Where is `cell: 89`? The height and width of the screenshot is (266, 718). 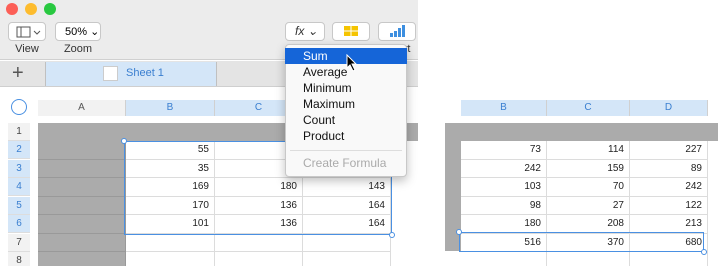
cell: 89 is located at coordinates (669, 168).